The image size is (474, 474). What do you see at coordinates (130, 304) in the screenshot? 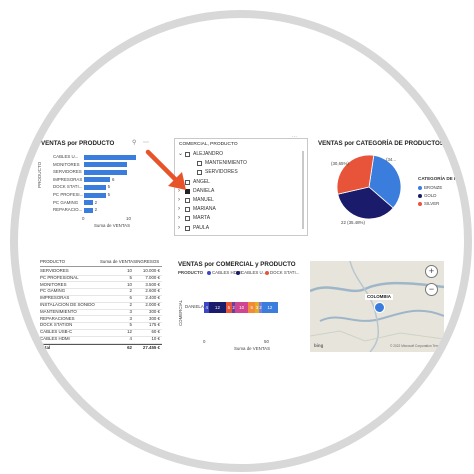
I see `table-cell-ventas: 2` at bounding box center [130, 304].